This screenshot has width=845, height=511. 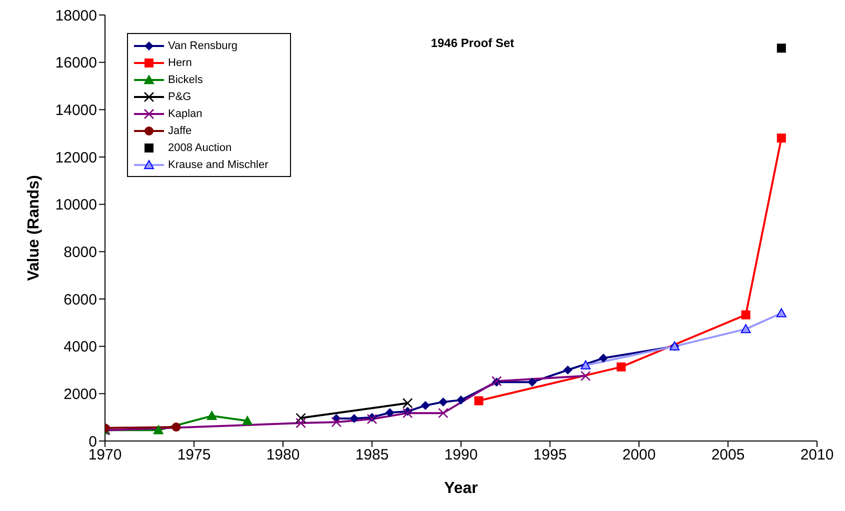 What do you see at coordinates (80, 252) in the screenshot?
I see `y-tick-label: 8000` at bounding box center [80, 252].